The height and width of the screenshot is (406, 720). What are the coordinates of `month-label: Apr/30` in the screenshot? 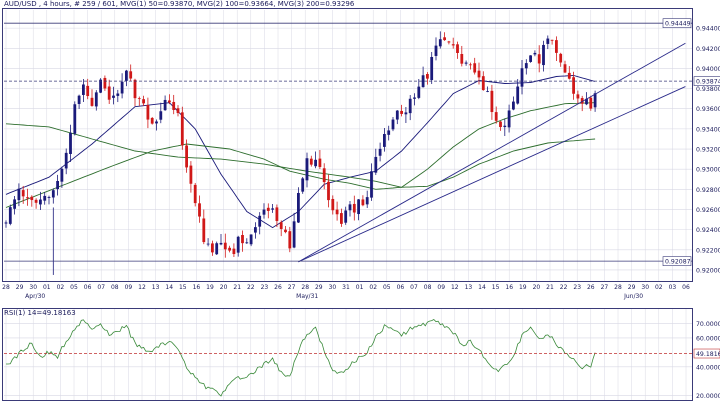 It's located at (35, 296).